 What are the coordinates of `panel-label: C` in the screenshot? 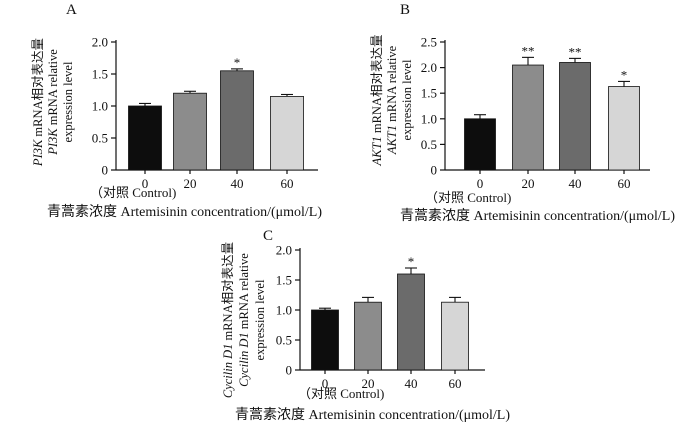 It's located at (268, 236).